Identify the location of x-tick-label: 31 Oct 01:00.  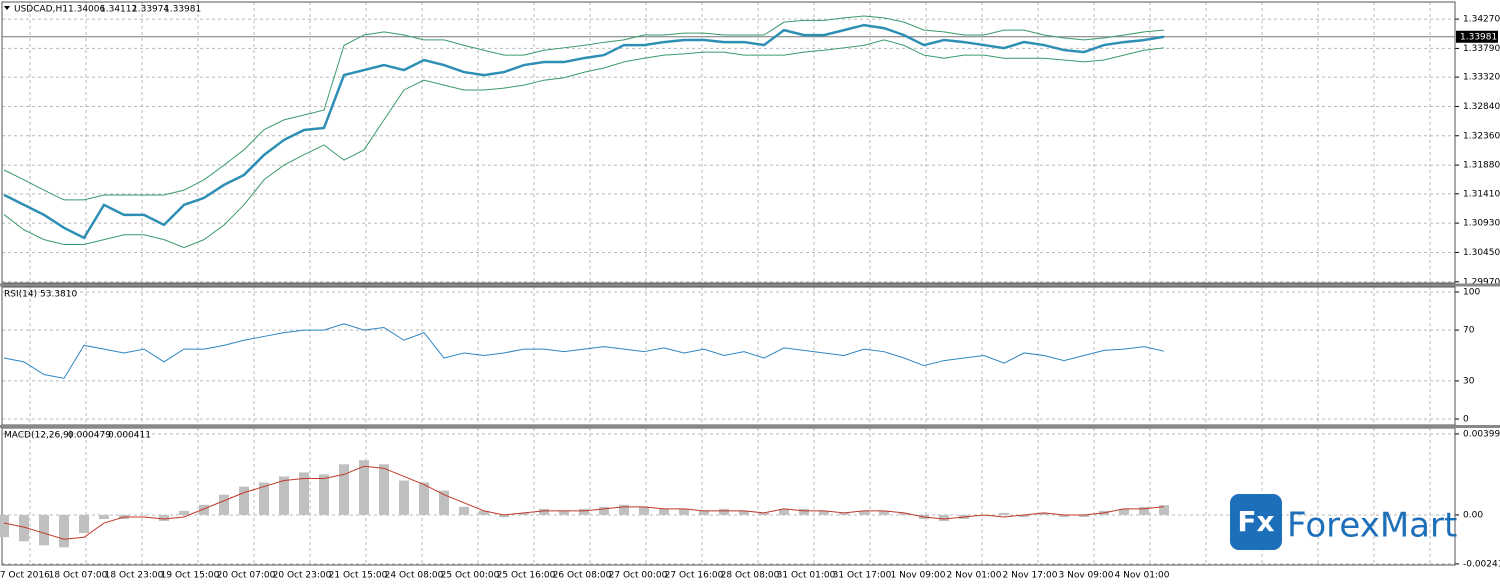
(806, 576).